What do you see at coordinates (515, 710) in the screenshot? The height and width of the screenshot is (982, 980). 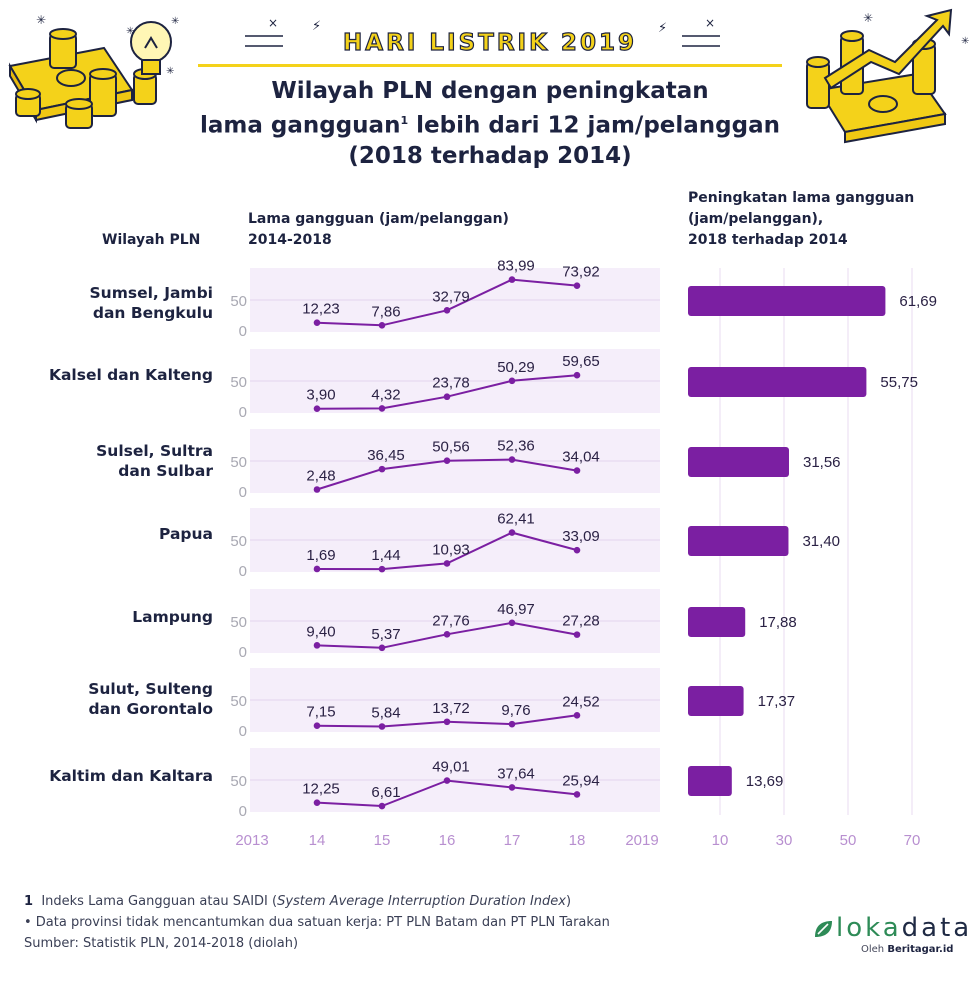 I see `data-label: 9,76` at bounding box center [515, 710].